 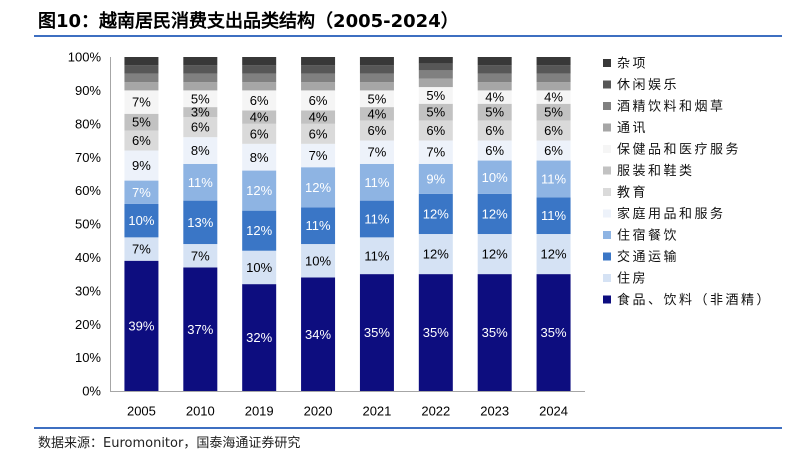 What do you see at coordinates (88, 224) in the screenshot?
I see `y-tick-label: 50%` at bounding box center [88, 224].